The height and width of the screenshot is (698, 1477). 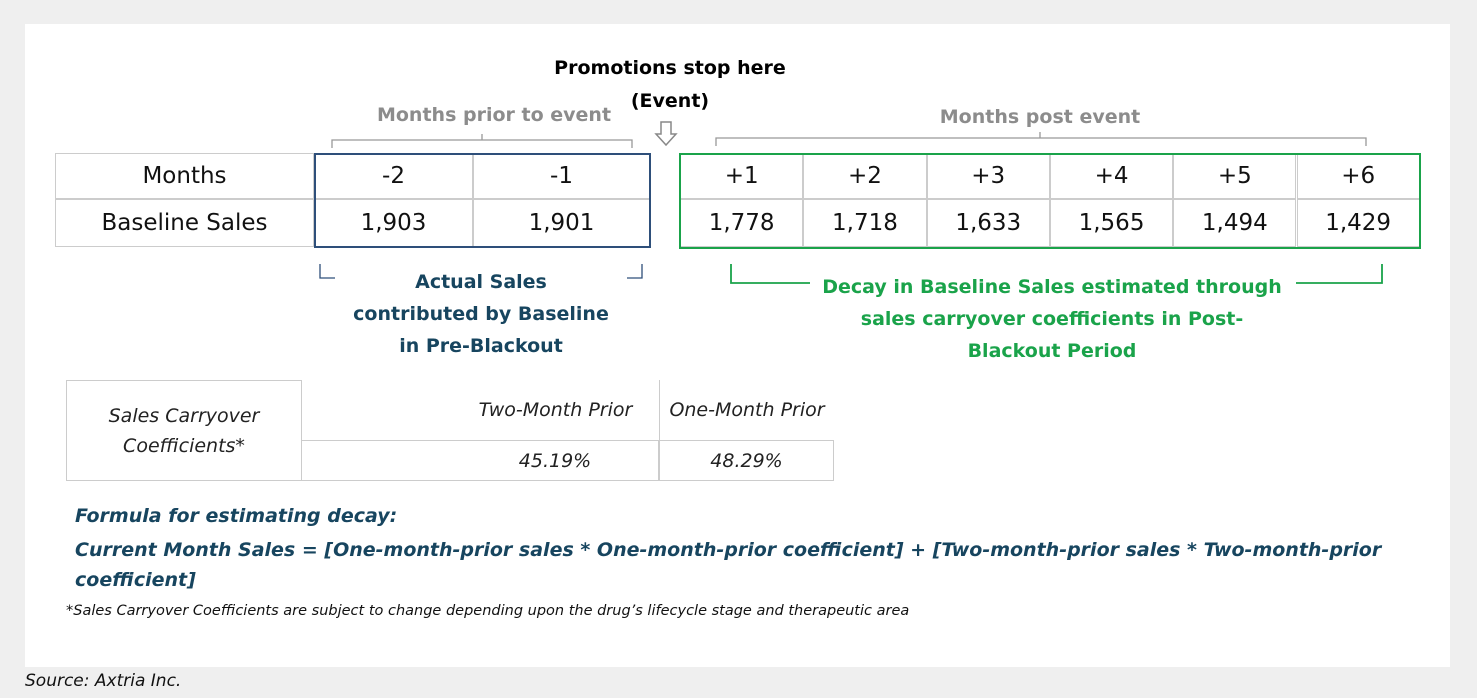 I want to click on event-title: Promotions stop here, so click(x=670, y=68).